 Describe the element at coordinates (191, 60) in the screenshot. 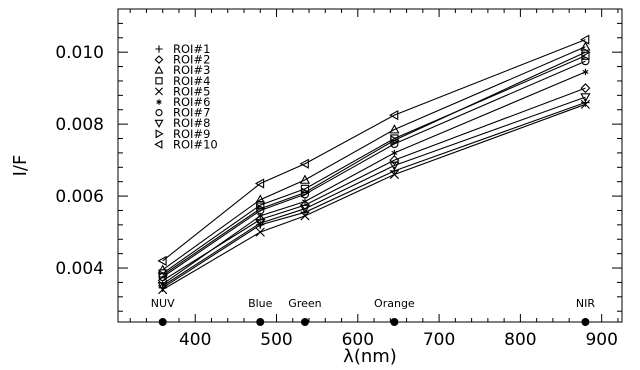

I see `legend-label: ROI#2` at that location.